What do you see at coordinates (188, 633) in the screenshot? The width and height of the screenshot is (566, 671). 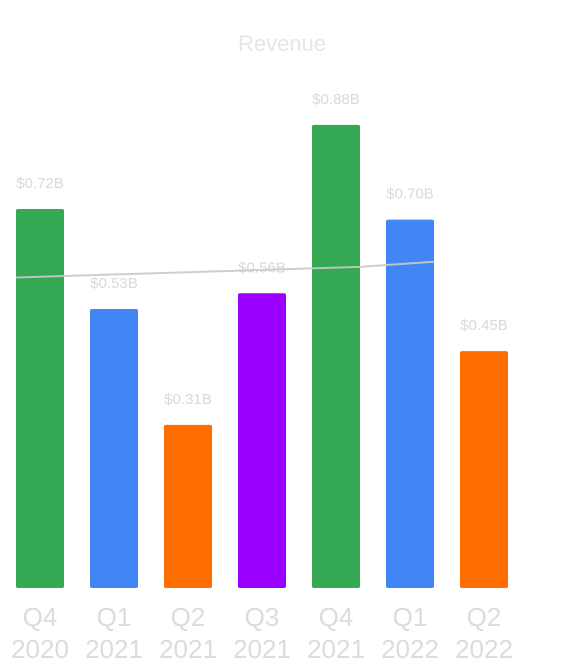 I see `category-label-2: Q2 2021` at bounding box center [188, 633].